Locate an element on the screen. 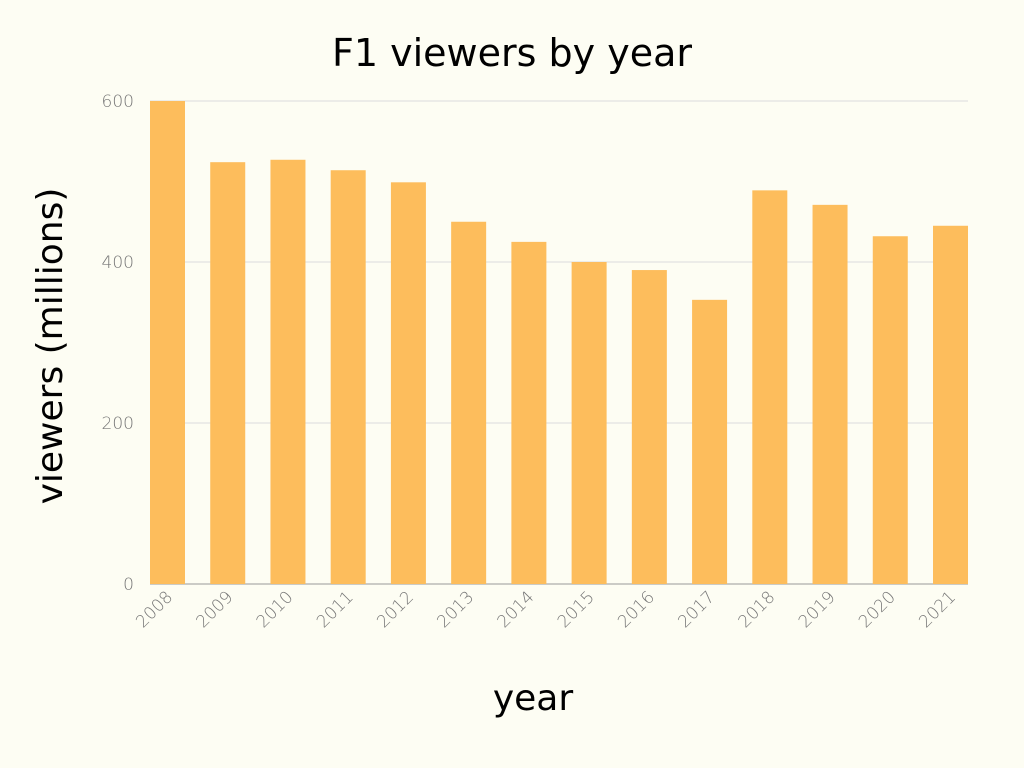  y-tick-label: 0 is located at coordinates (128, 585).